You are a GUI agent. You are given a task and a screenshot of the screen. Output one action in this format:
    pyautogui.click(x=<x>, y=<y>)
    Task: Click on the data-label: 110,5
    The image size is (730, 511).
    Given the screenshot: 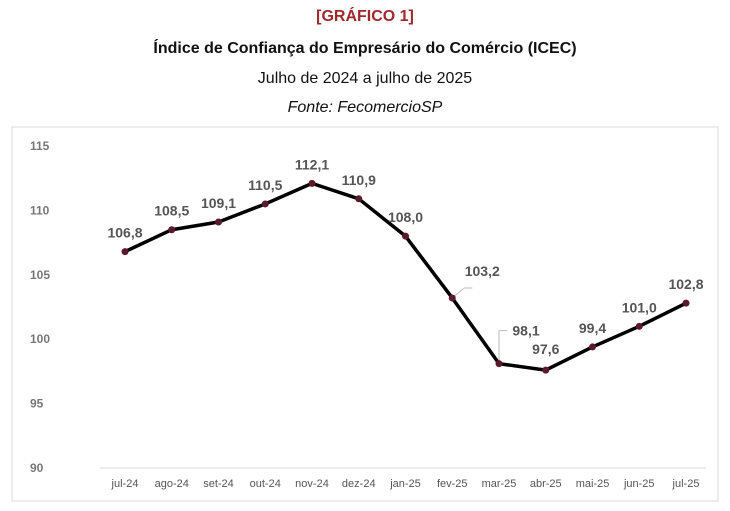 What is the action you would take?
    pyautogui.click(x=265, y=185)
    